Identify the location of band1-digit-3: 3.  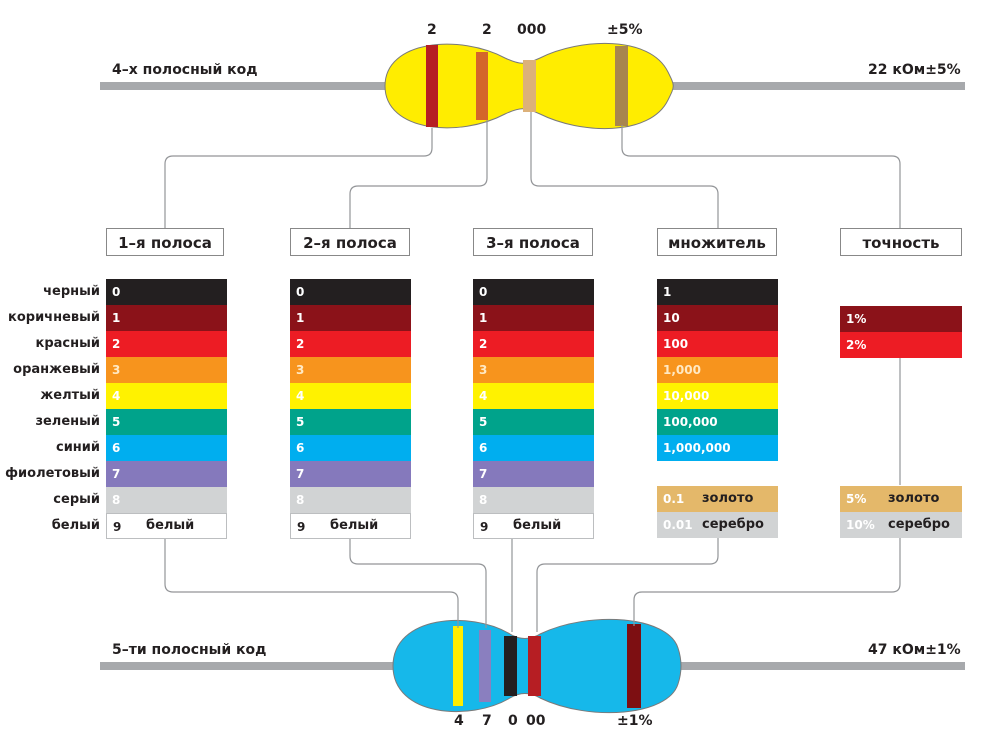
(166, 370).